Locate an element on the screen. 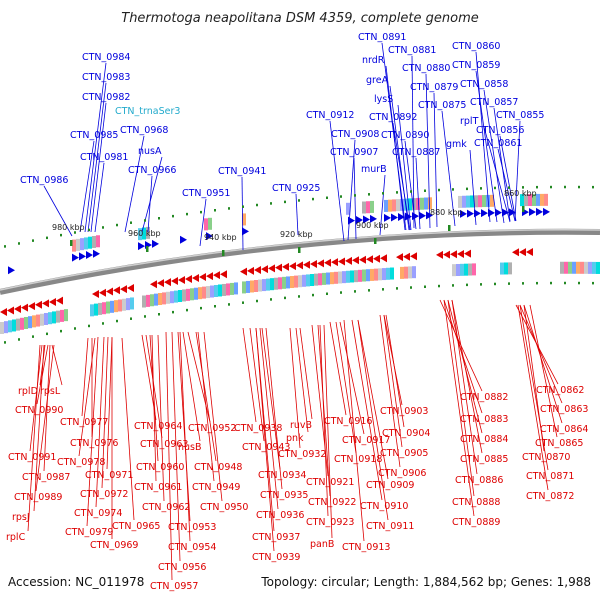 The height and width of the screenshot is (605, 600). gene-label-top: CTN_0925 is located at coordinates (296, 188).